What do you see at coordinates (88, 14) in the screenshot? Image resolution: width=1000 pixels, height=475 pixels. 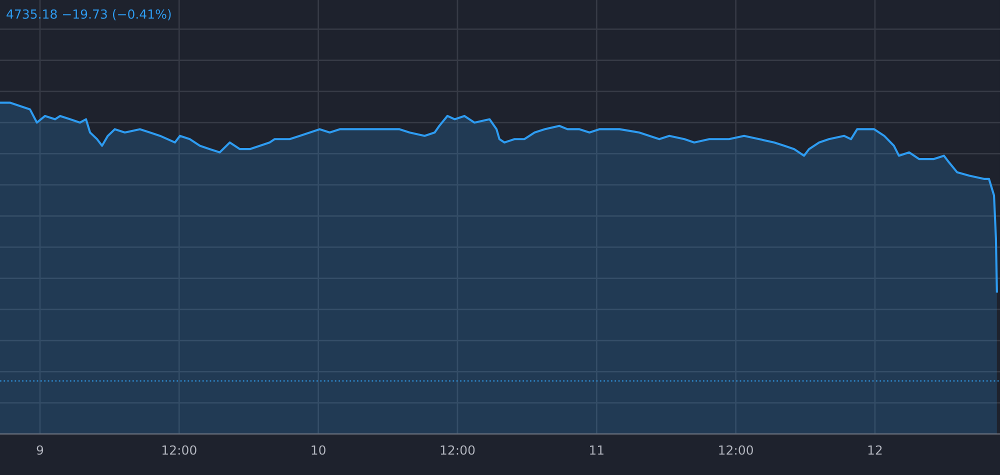 I see `chart-title: 4735.18 −19.73 (−0.41%)` at bounding box center [88, 14].